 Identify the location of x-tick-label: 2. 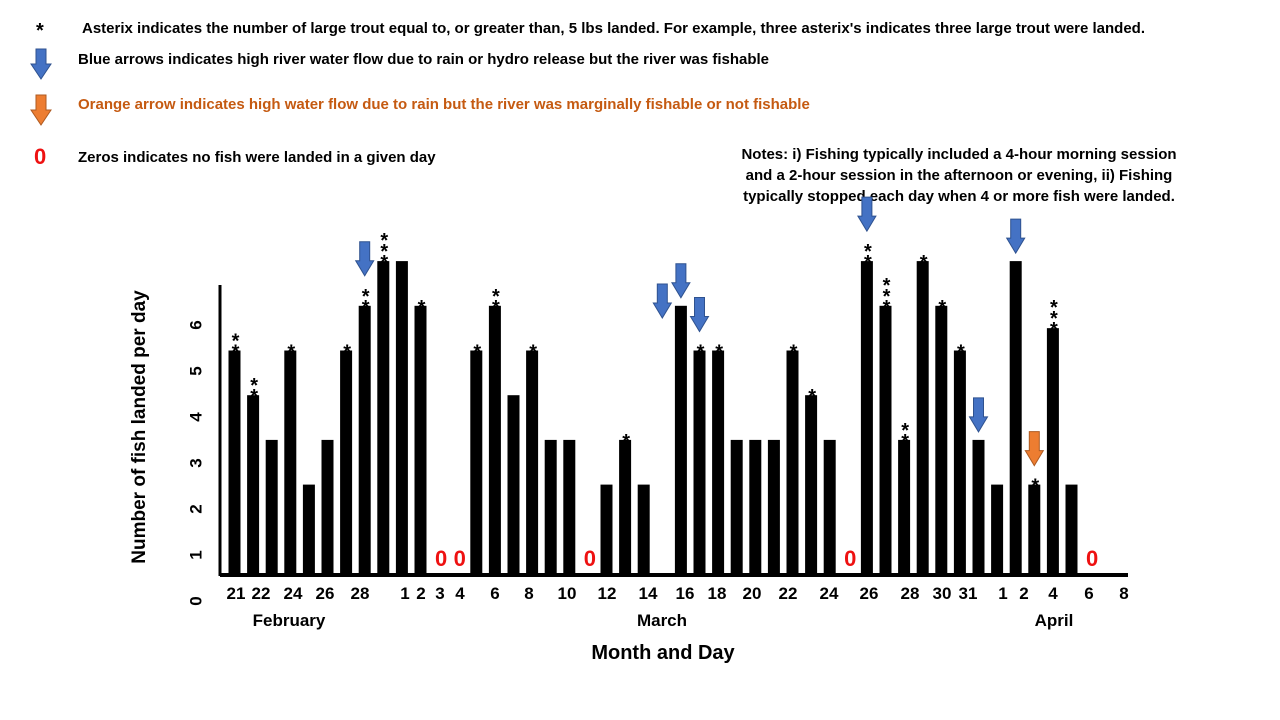
(420, 593).